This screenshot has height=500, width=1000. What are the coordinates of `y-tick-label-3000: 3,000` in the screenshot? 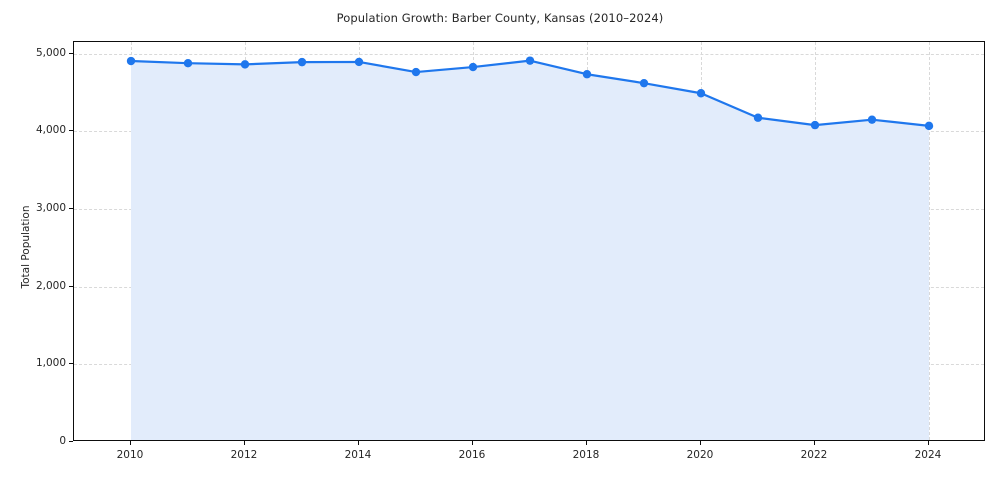 It's located at (50, 207).